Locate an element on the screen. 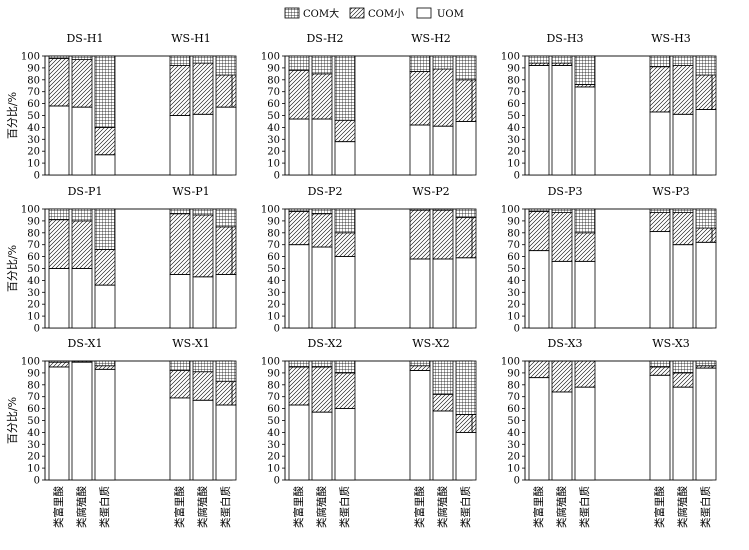 This screenshot has height=550, width=749. legend-swatch-uom is located at coordinates (424, 13).